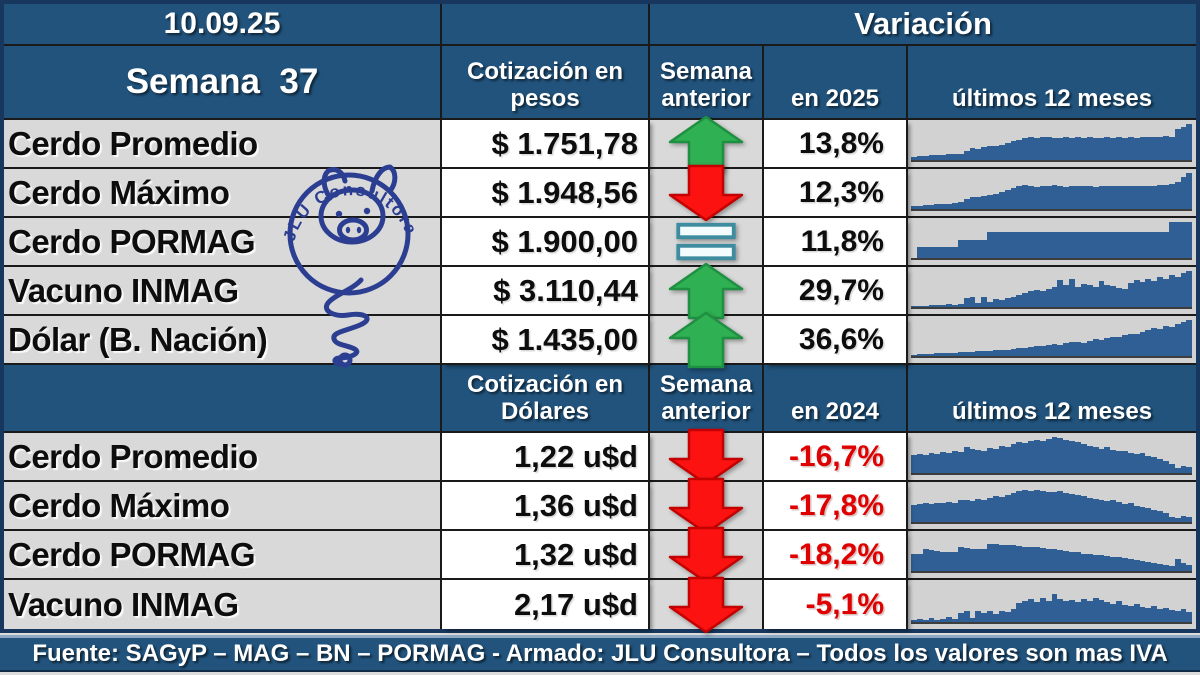 This screenshot has height=675, width=1200. I want to click on price-value: $ 3.110,44, so click(546, 291).